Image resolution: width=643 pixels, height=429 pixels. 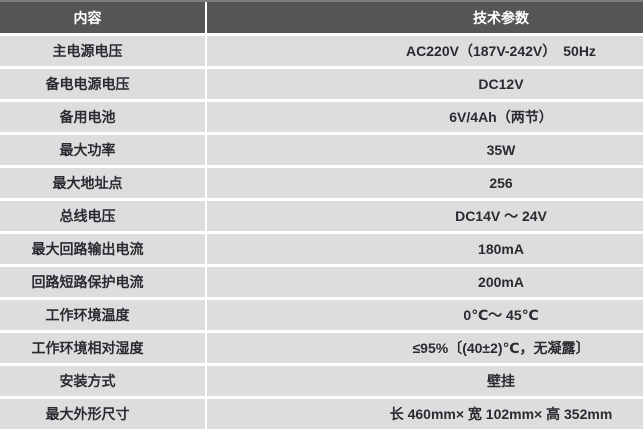 I want to click on row-label: 工作环境相对湿度, so click(x=103, y=348).